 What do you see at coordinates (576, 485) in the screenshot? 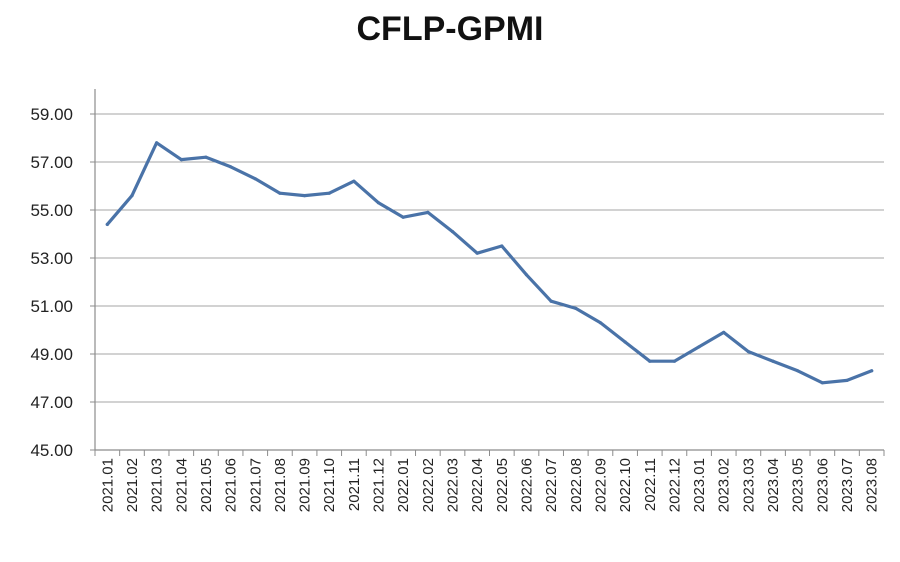
I see `x-tick-label: 2022.08` at bounding box center [576, 485].